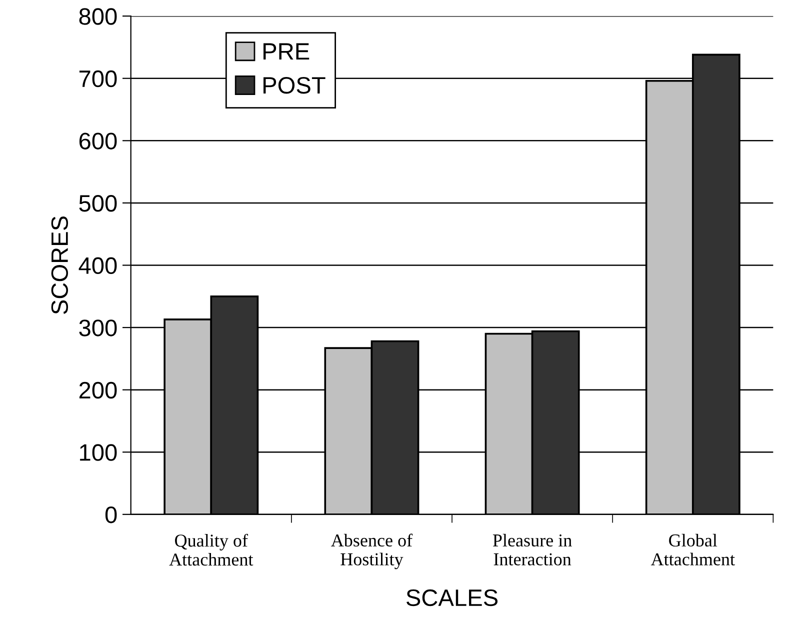  Describe the element at coordinates (532, 550) in the screenshot. I see `x-tick-label: Pleasure in Interaction` at that location.